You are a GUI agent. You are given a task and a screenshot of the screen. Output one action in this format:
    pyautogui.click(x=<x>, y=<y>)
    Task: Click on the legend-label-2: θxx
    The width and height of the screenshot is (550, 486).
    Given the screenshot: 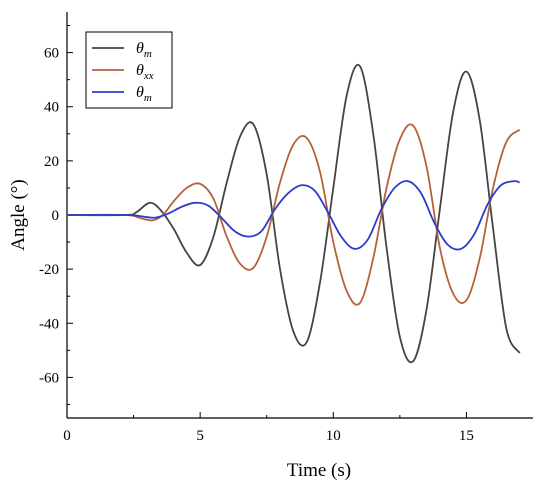 What is the action you would take?
    pyautogui.click(x=145, y=72)
    